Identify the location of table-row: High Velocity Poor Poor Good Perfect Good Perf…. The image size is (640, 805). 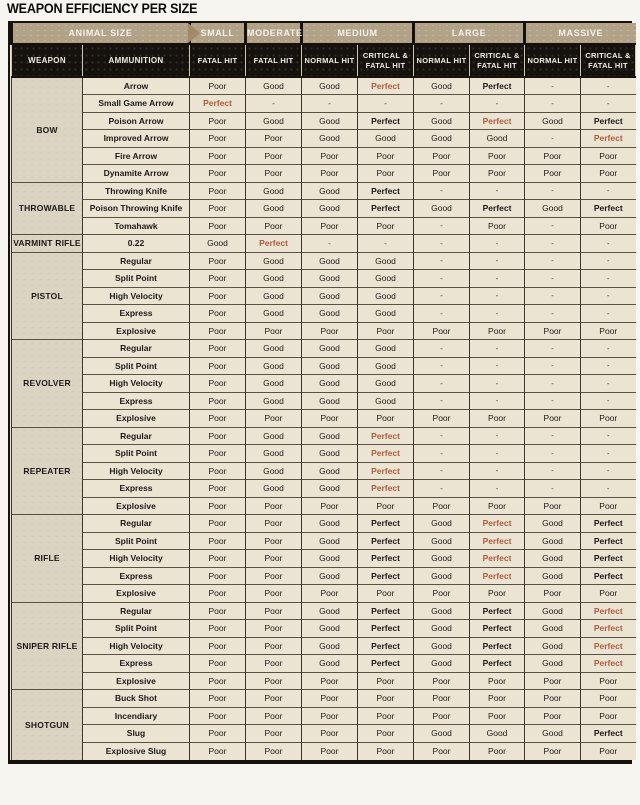
(324, 558).